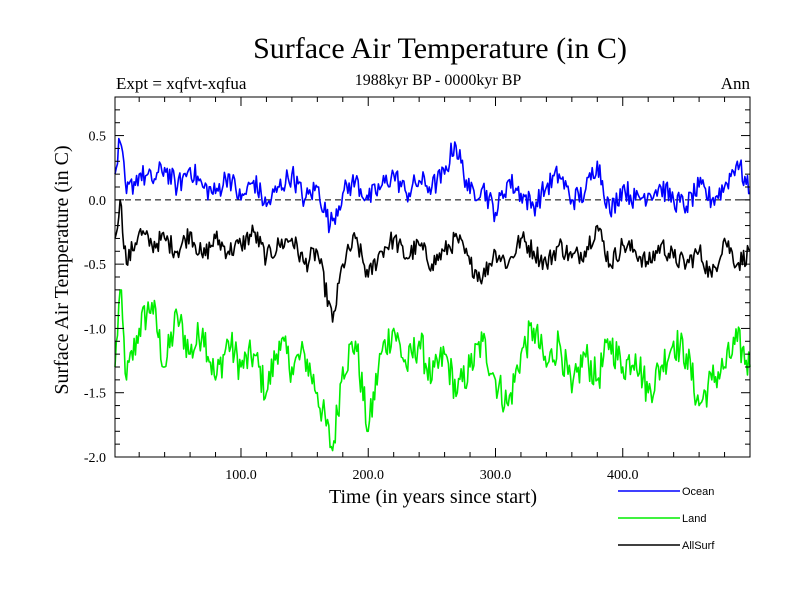 The width and height of the screenshot is (800, 600). What do you see at coordinates (623, 475) in the screenshot?
I see `x-tick-label: 400.0` at bounding box center [623, 475].